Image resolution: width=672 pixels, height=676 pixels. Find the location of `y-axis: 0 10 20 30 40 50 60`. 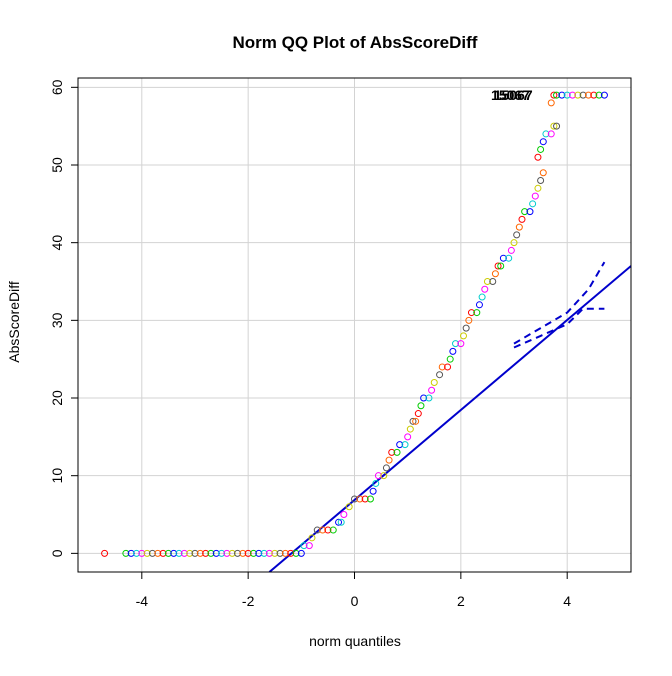

y-axis: 0 10 20 30 40 50 60 is located at coordinates (63, 318).